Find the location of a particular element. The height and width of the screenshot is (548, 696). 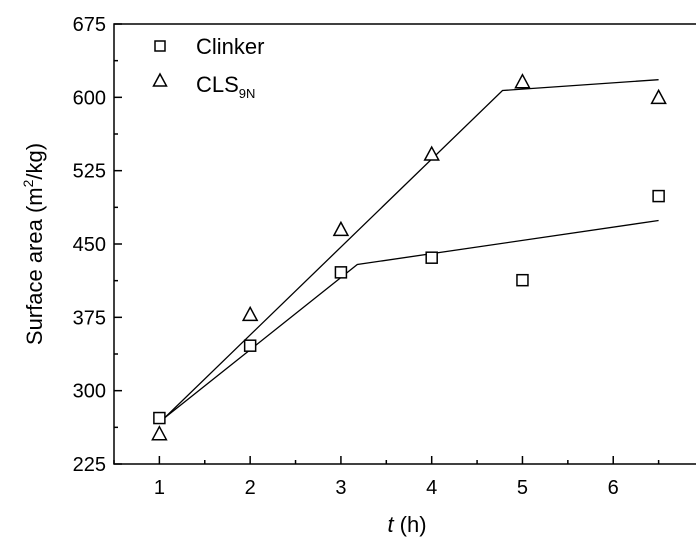

y-tick-label: 375 is located at coordinates (89, 318).